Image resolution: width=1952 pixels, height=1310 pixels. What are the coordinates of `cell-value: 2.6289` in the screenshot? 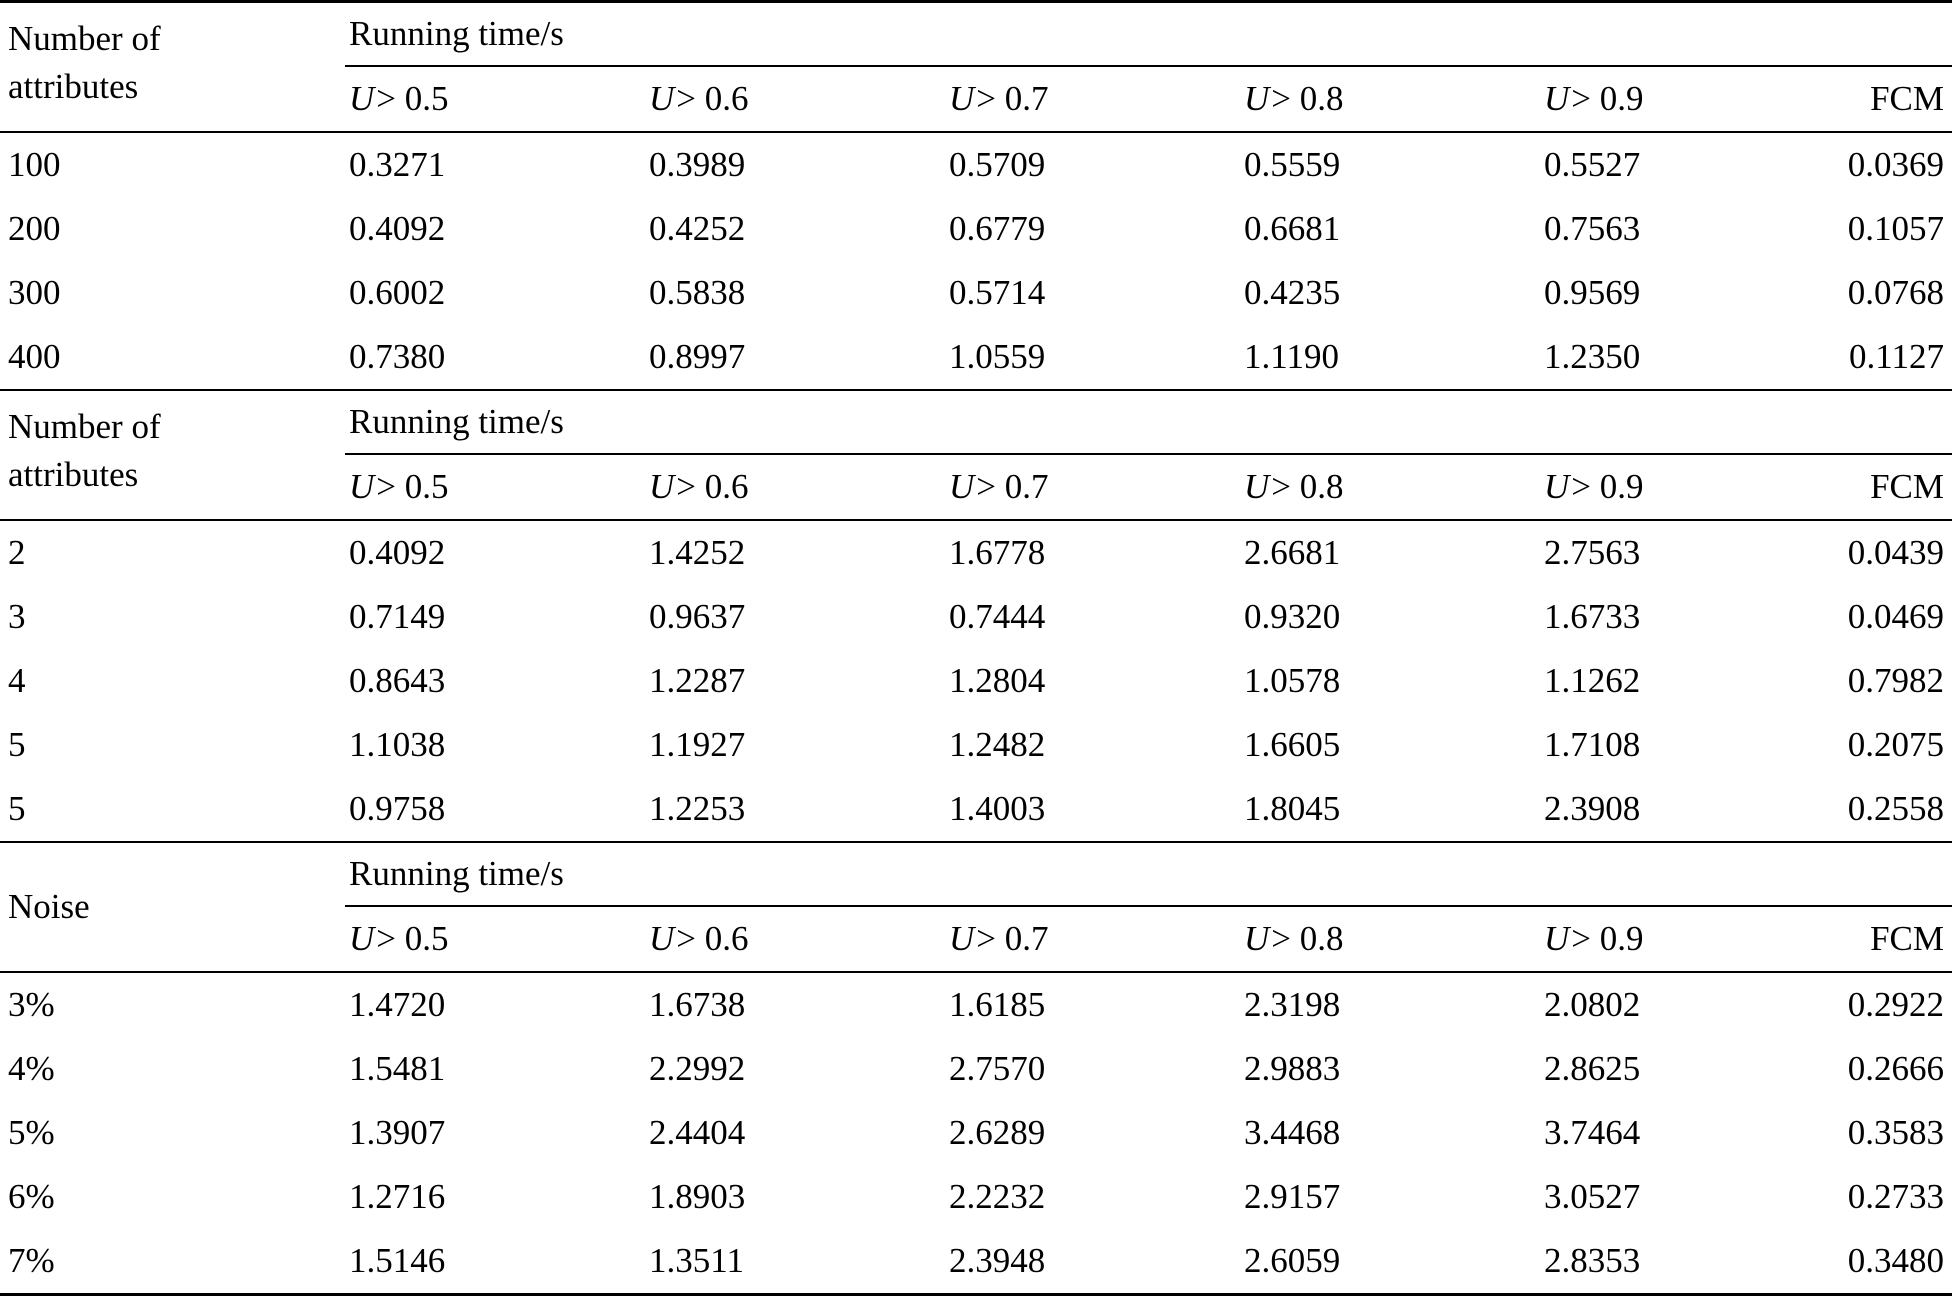 It's located at (997, 1132).